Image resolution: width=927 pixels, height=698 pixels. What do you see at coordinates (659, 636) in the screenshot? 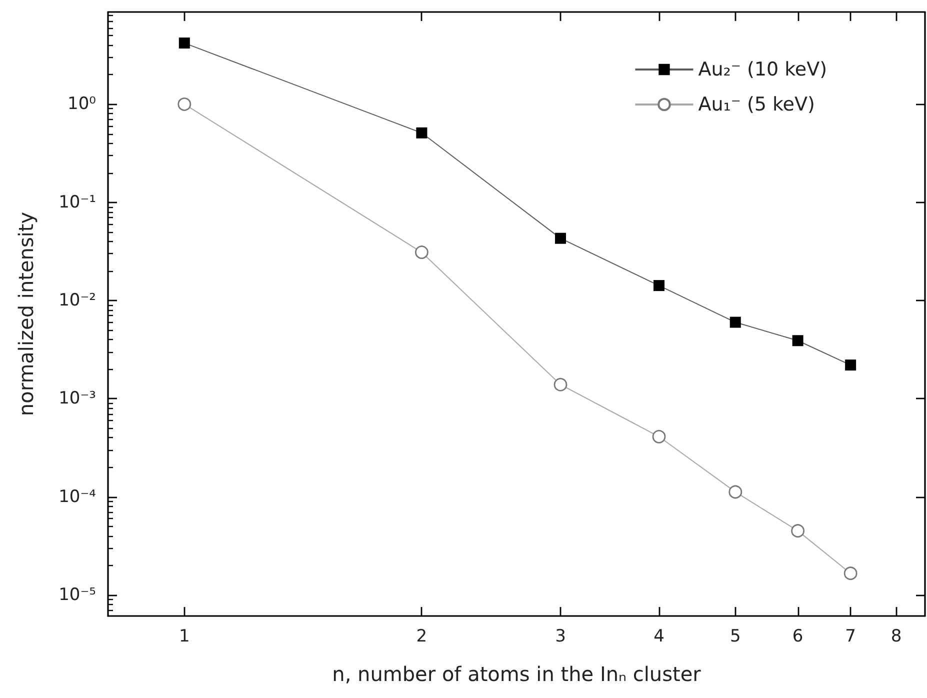
I see `x-tick-label: 4` at bounding box center [659, 636].